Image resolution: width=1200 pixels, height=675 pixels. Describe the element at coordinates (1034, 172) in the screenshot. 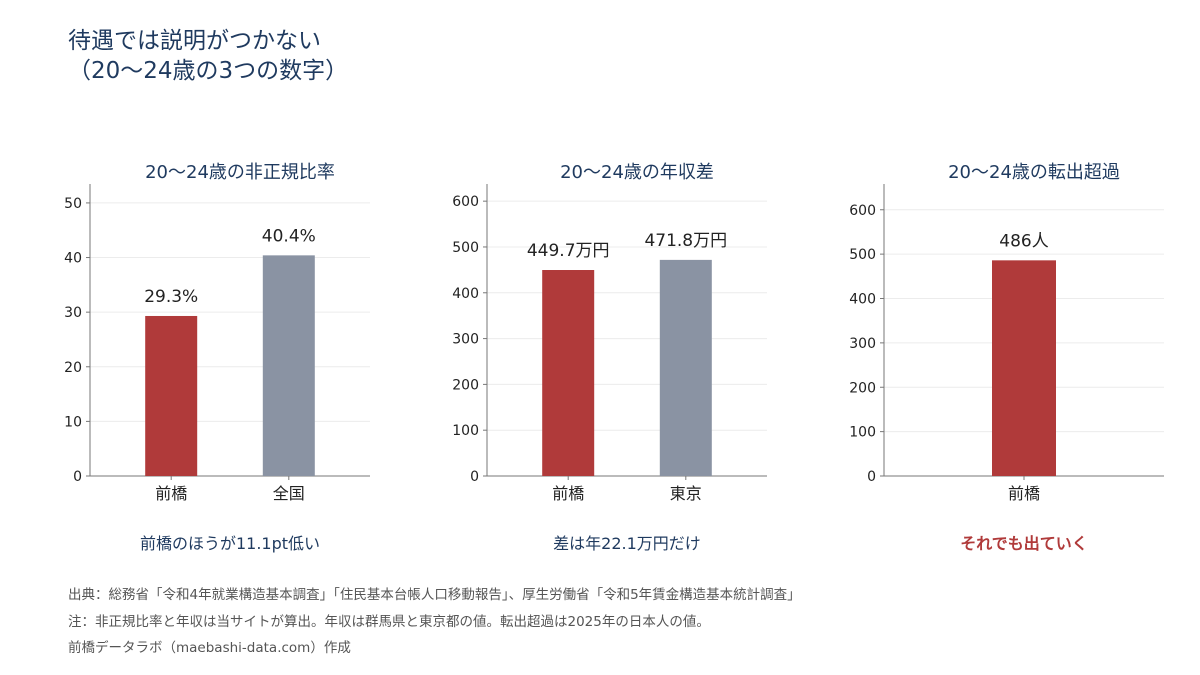

I see `chart-title: 20〜24歳の転出超過` at that location.